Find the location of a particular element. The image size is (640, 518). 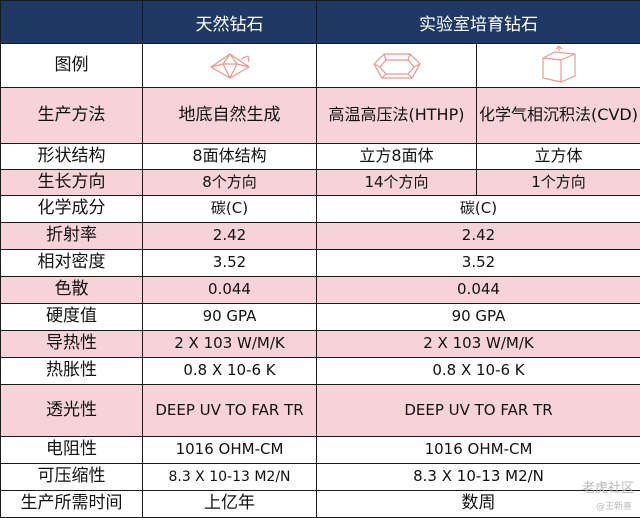

cell-natural: 地底自然生成 is located at coordinates (229, 115).